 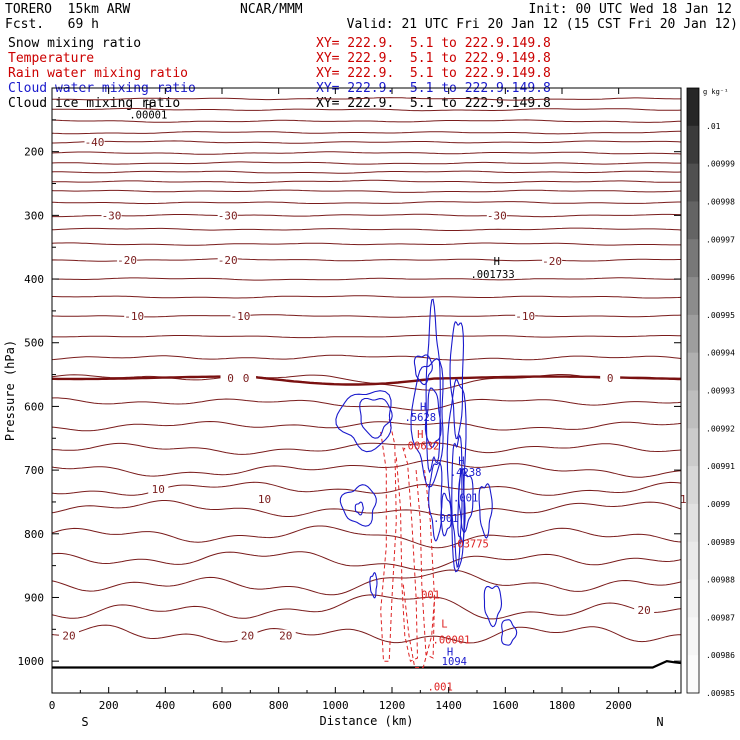 What do you see at coordinates (720, 201) in the screenshot?
I see `colorbar-label: .00998` at bounding box center [720, 201].